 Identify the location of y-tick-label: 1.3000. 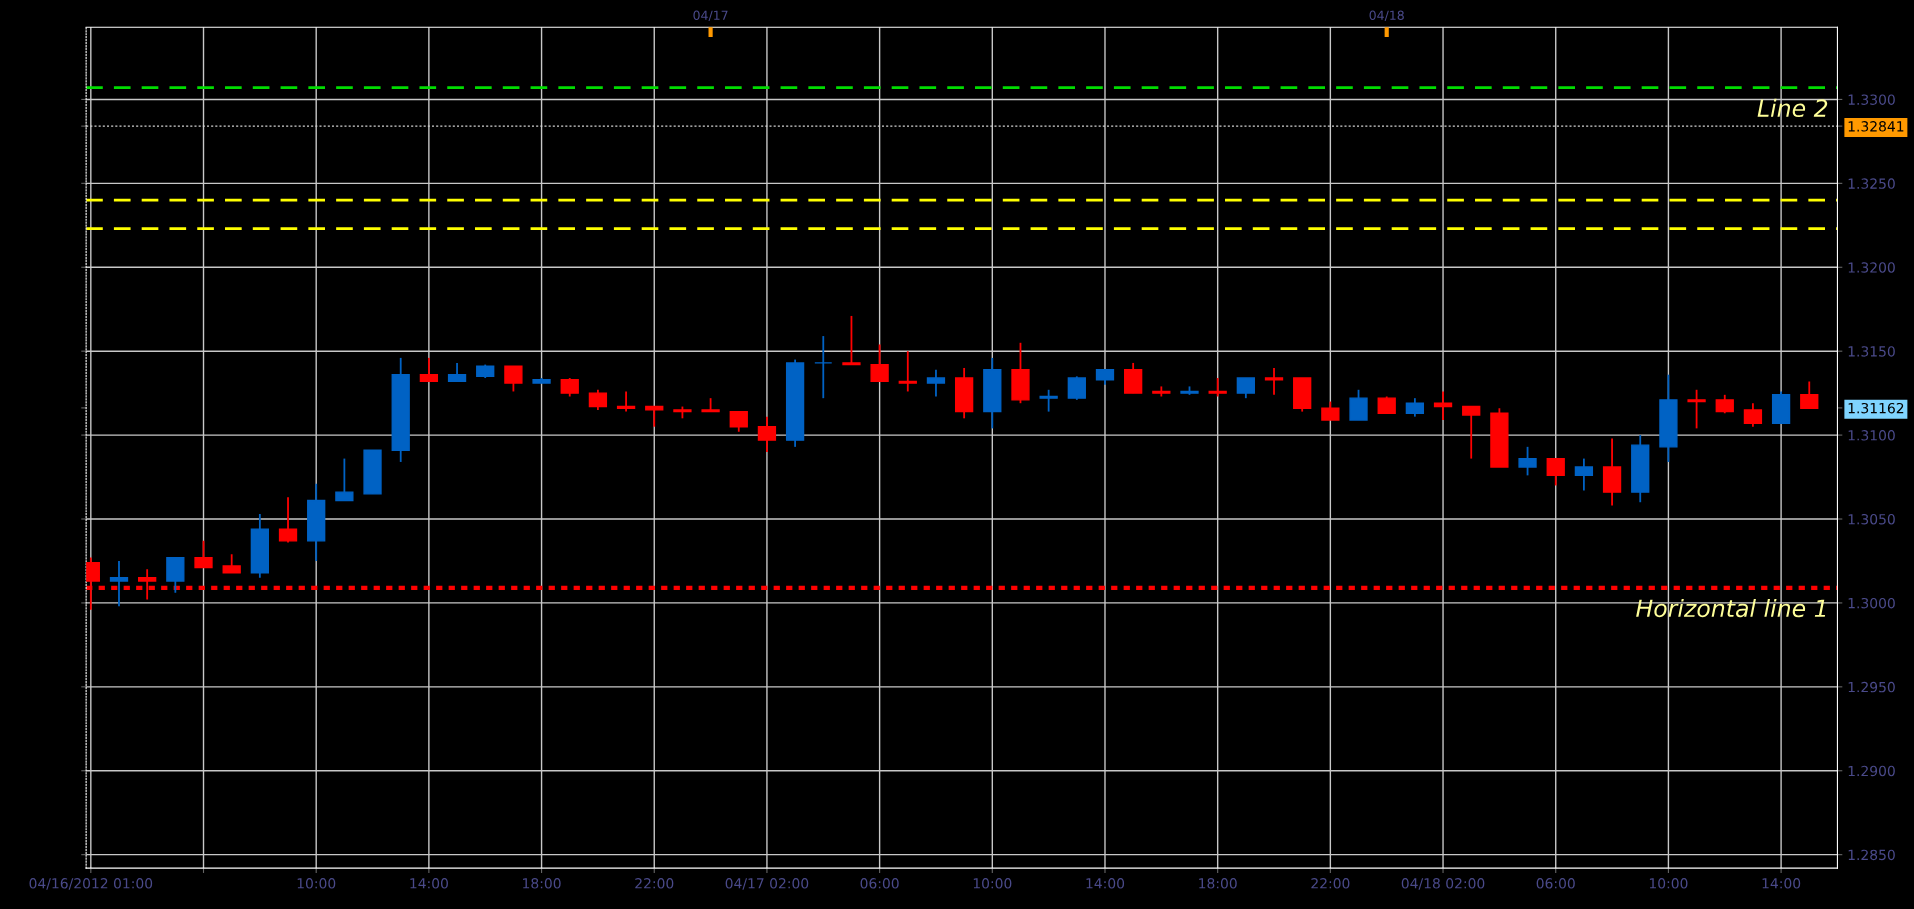
(1871, 603).